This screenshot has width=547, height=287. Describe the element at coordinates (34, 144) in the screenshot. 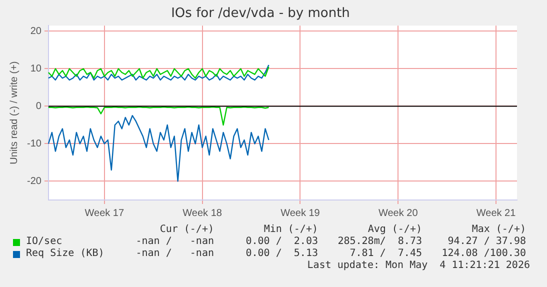

I see `y-tick-label: -10` at that location.